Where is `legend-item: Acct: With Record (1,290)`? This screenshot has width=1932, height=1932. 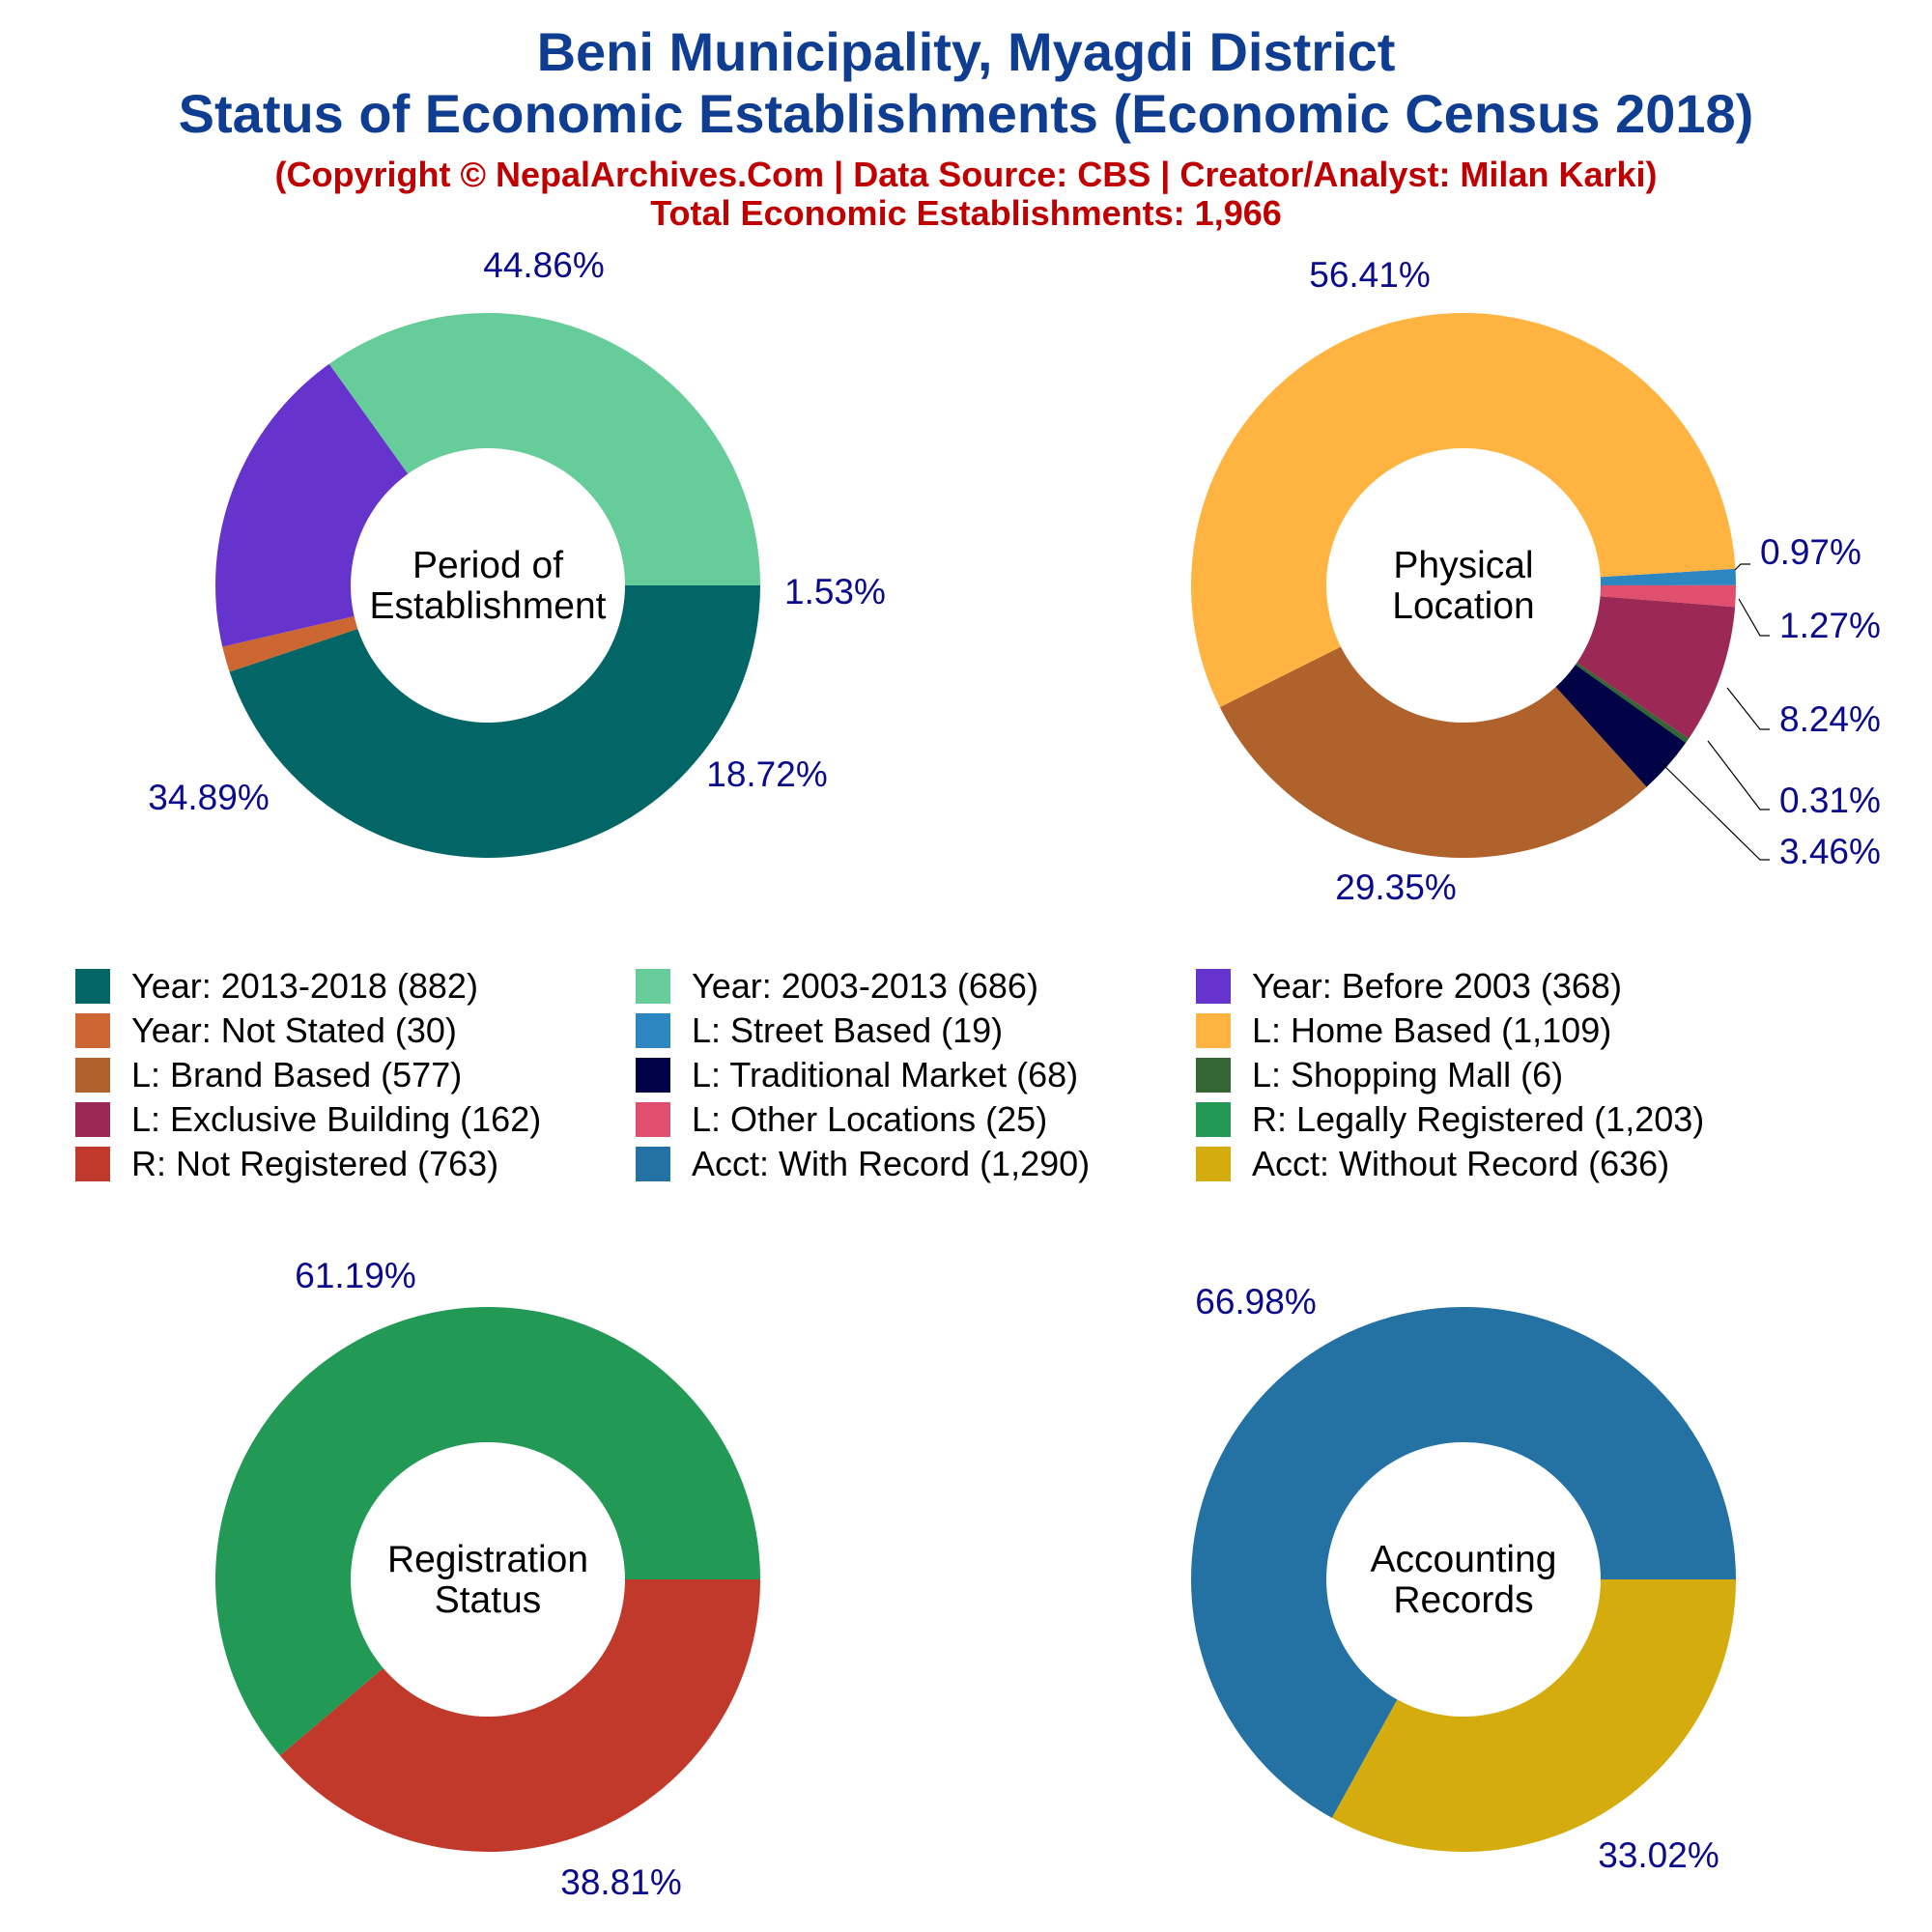
legend-item: Acct: With Record (1,290) is located at coordinates (863, 1164).